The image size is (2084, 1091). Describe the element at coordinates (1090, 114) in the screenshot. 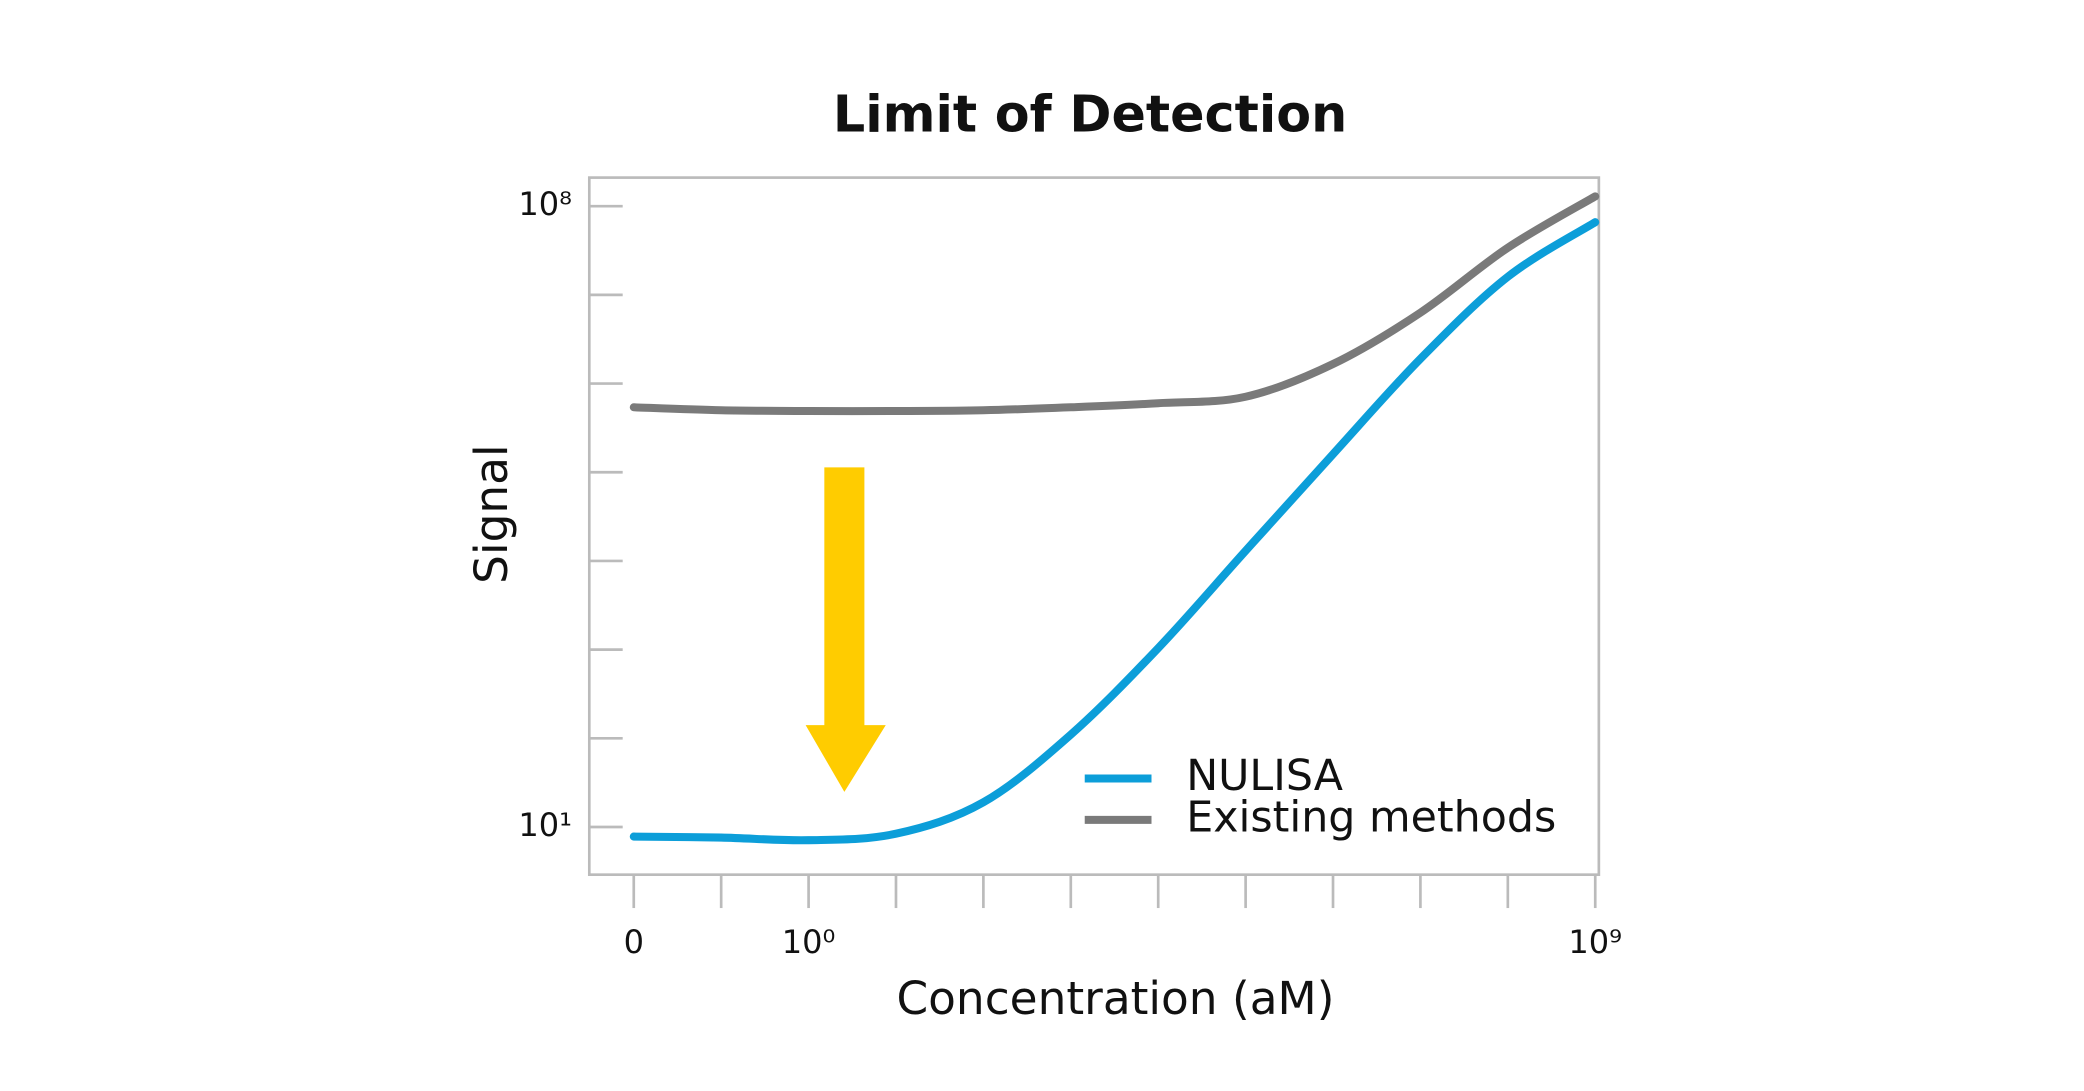

I see `chart-title: Limit of Detection` at that location.